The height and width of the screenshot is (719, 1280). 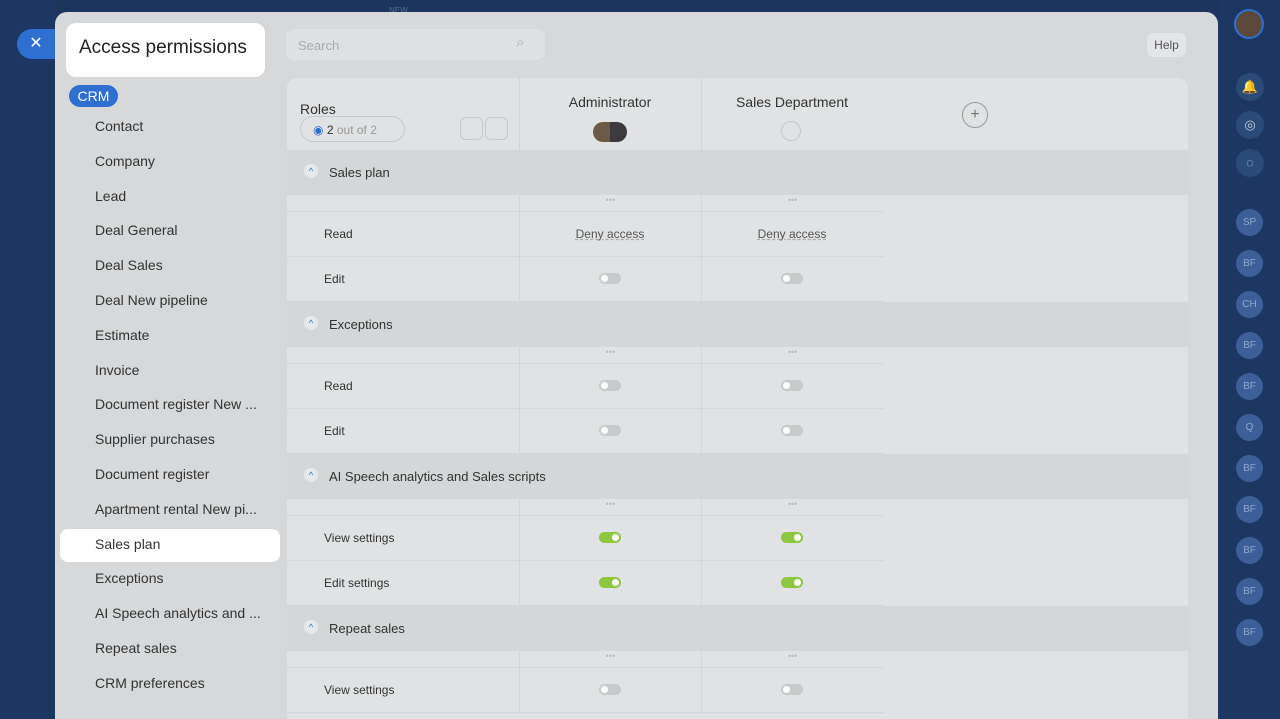 I want to click on menu-item: Sales plan, so click(x=128, y=543).